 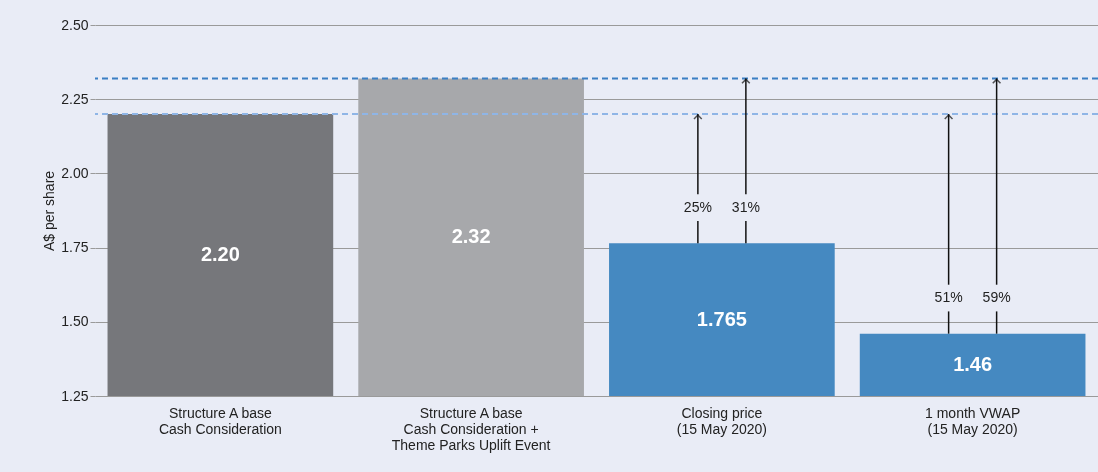 What do you see at coordinates (220, 254) in the screenshot?
I see `data-label: 2.20` at bounding box center [220, 254].